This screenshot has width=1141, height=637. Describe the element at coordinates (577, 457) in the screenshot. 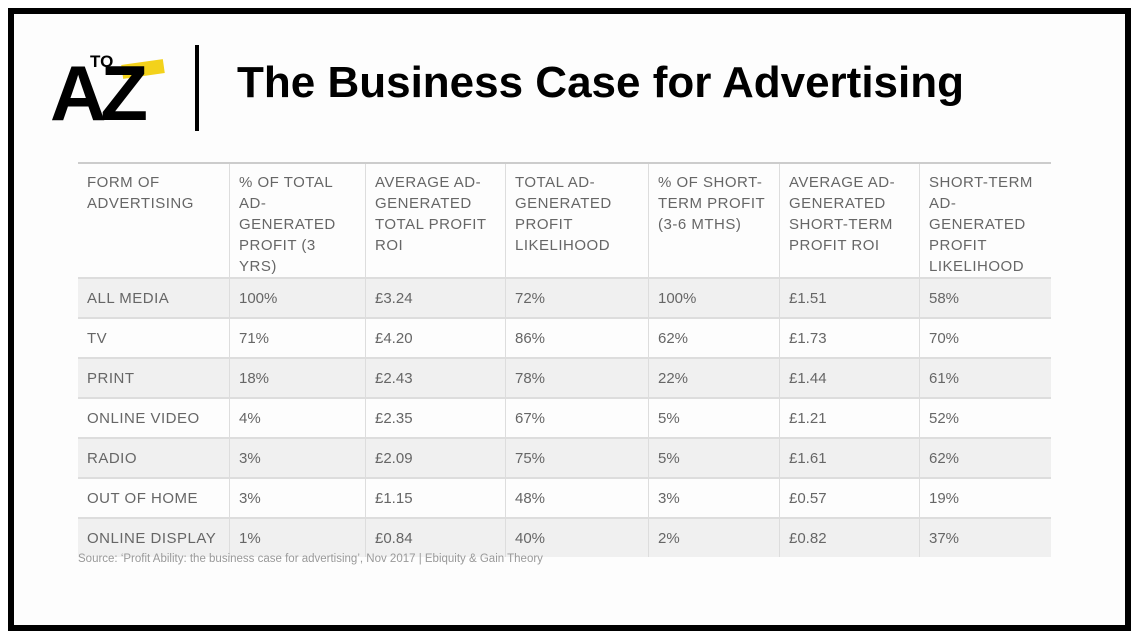

I see `cell: 75%` at that location.